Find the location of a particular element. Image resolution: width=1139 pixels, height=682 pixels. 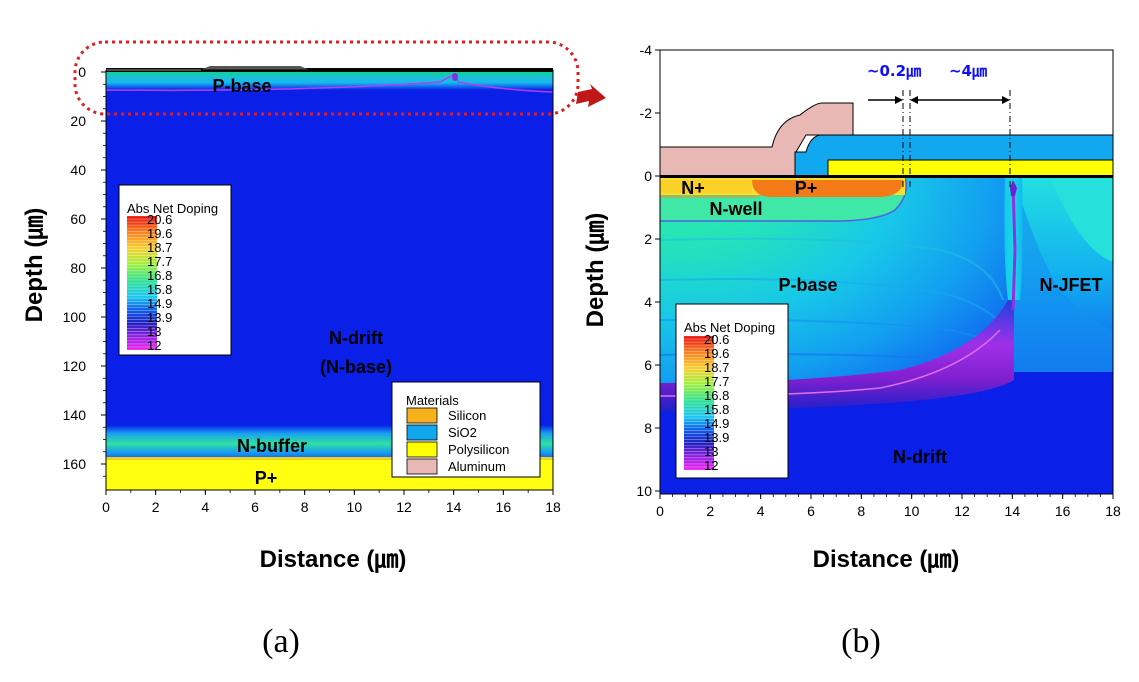

zoom-arrow-icon is located at coordinates (591, 95).